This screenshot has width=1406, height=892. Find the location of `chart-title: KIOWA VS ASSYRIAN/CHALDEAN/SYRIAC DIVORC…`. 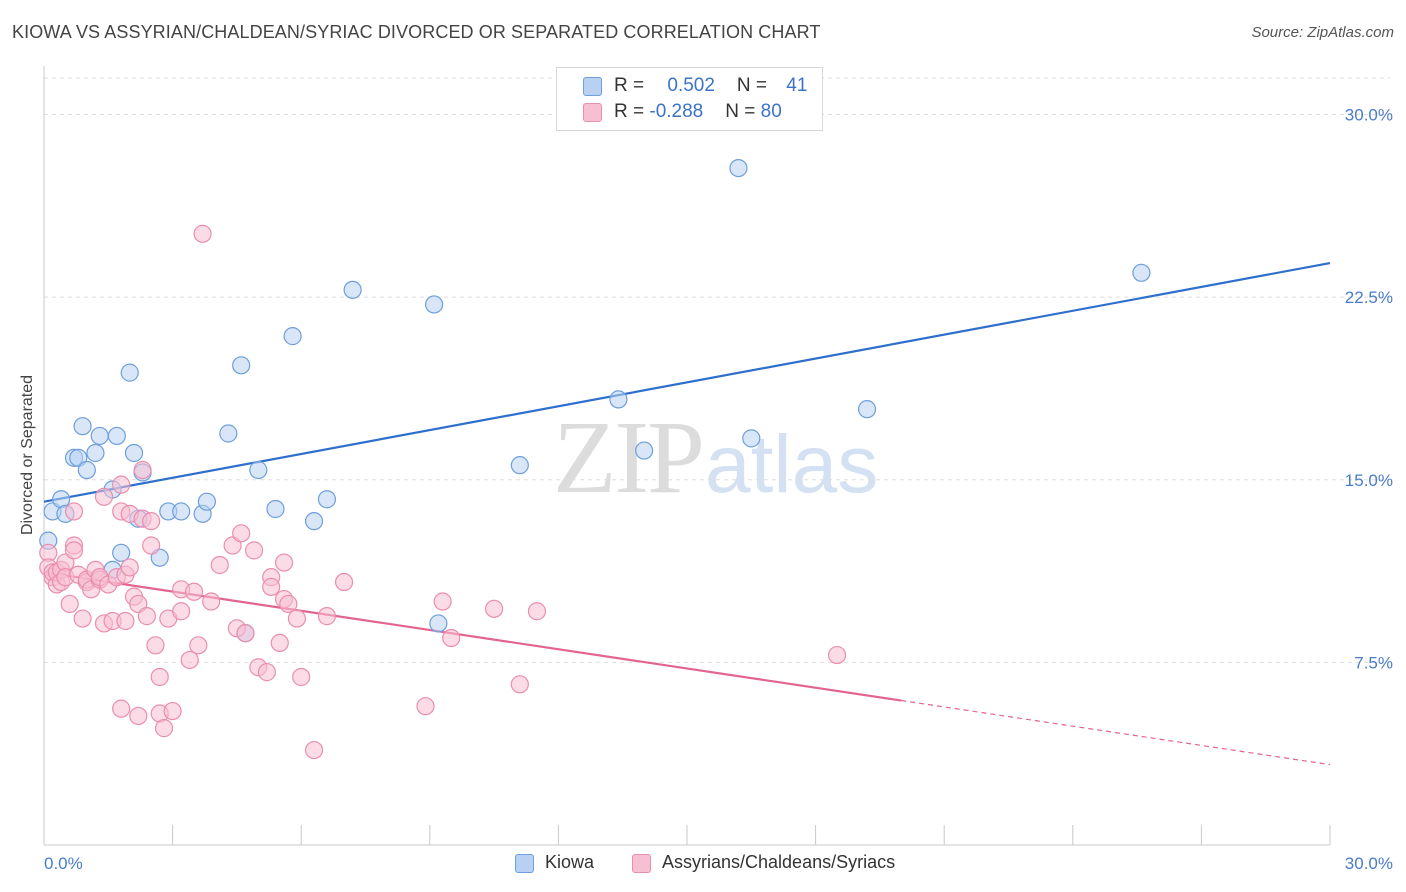

chart-title: KIOWA VS ASSYRIAN/CHALDEAN/SYRIAC DIVORC… is located at coordinates (416, 32).